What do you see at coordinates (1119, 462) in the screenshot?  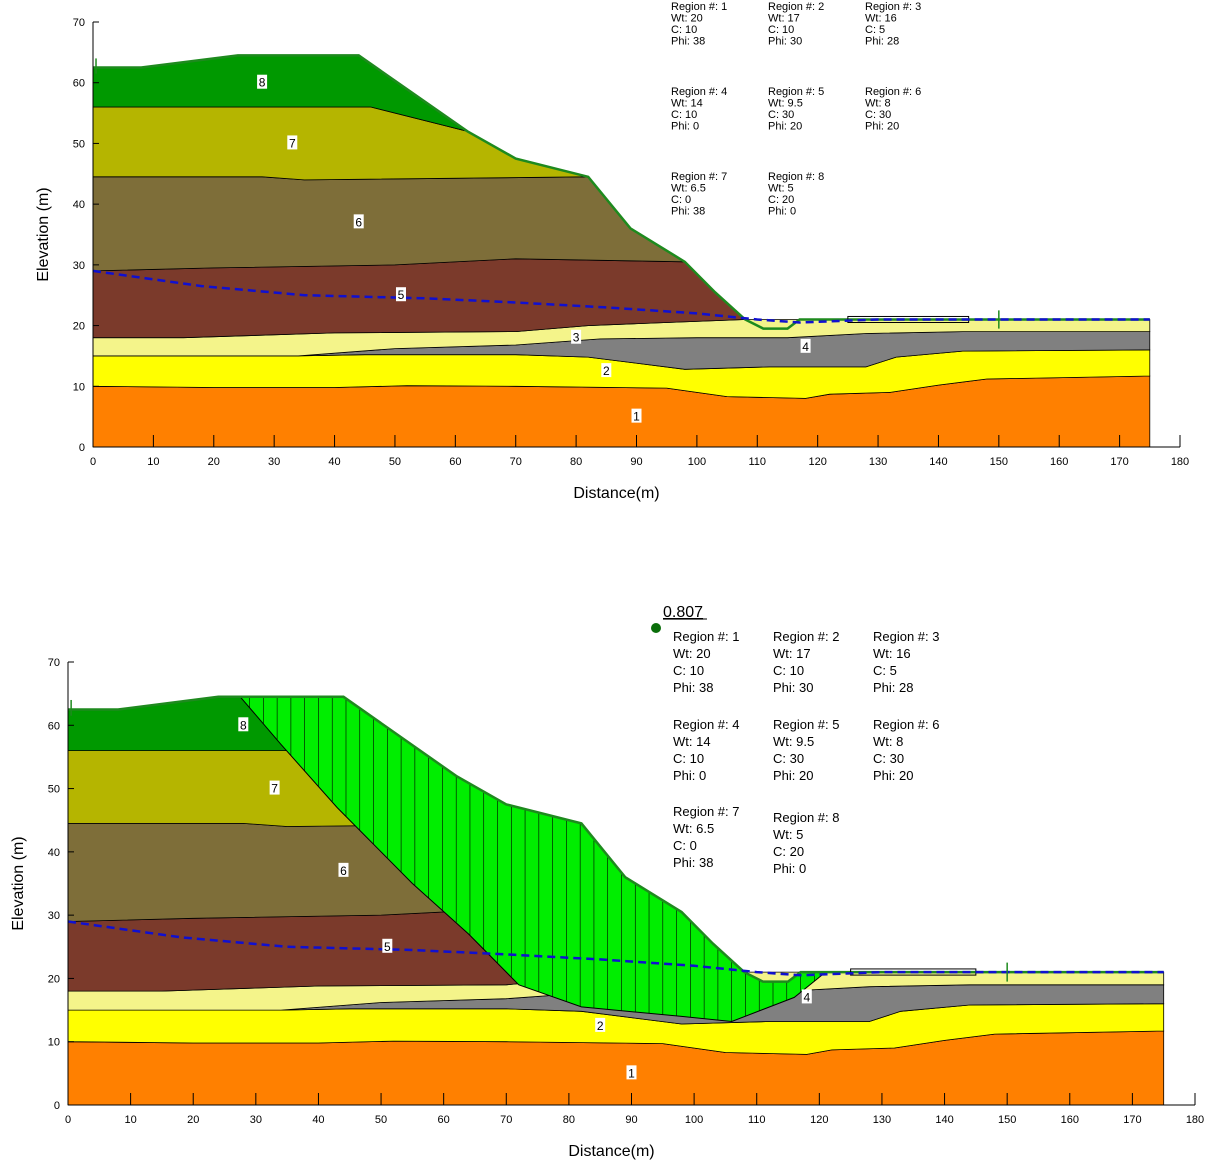 I see `x-tick-label: 170` at bounding box center [1119, 462].